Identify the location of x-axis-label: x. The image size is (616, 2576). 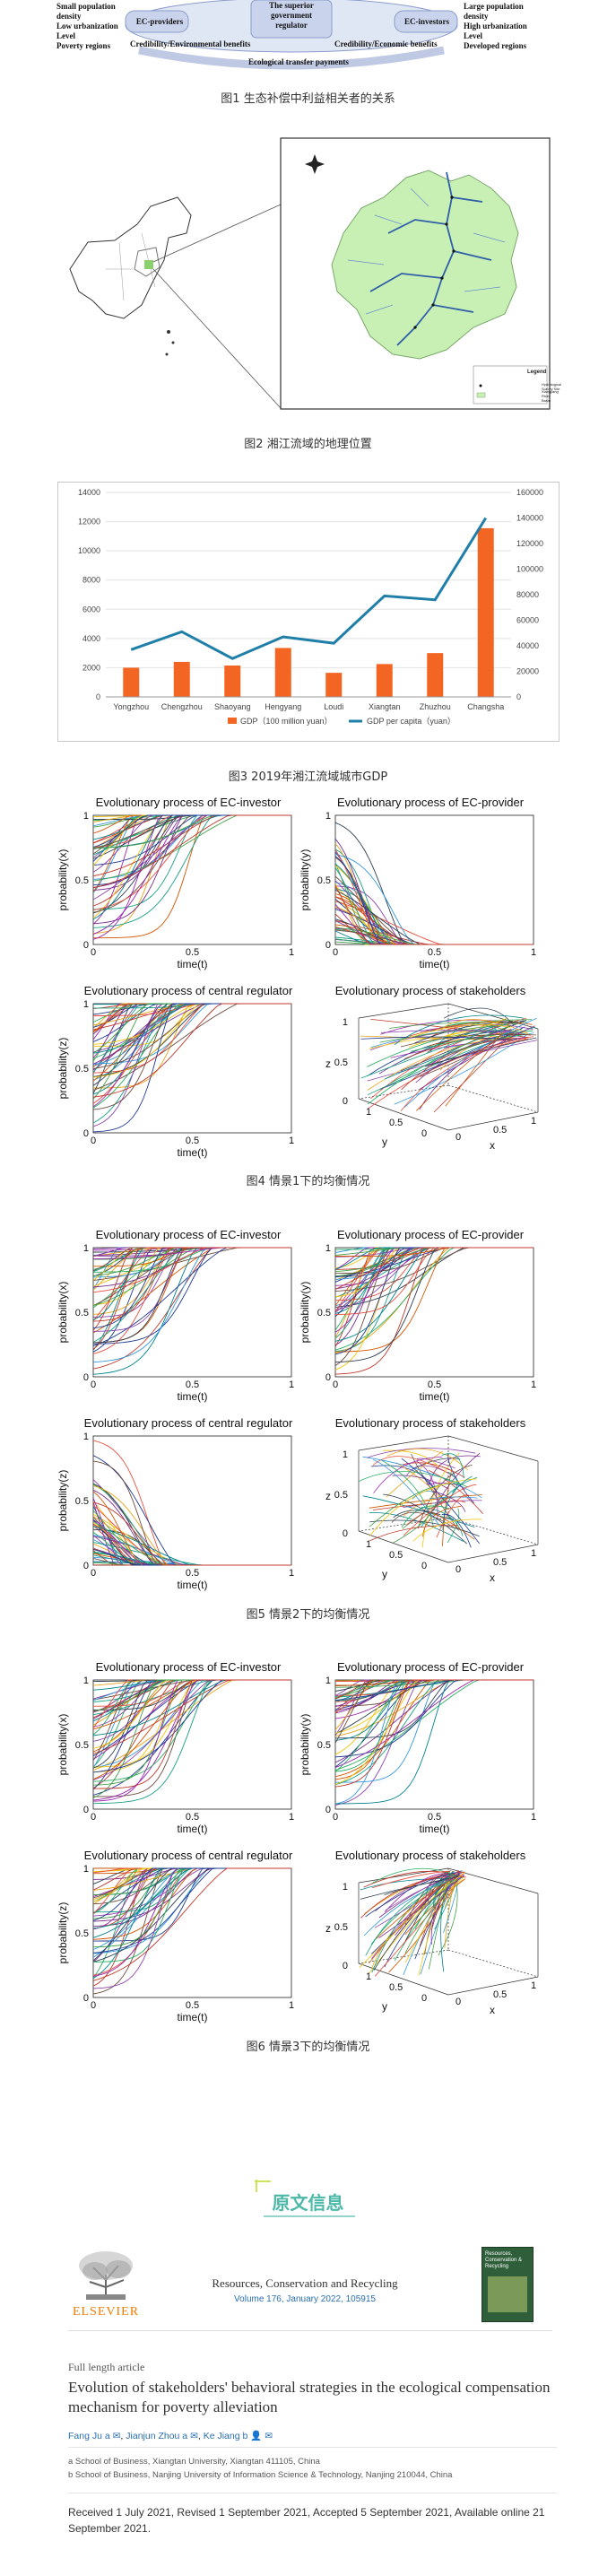
(492, 1145).